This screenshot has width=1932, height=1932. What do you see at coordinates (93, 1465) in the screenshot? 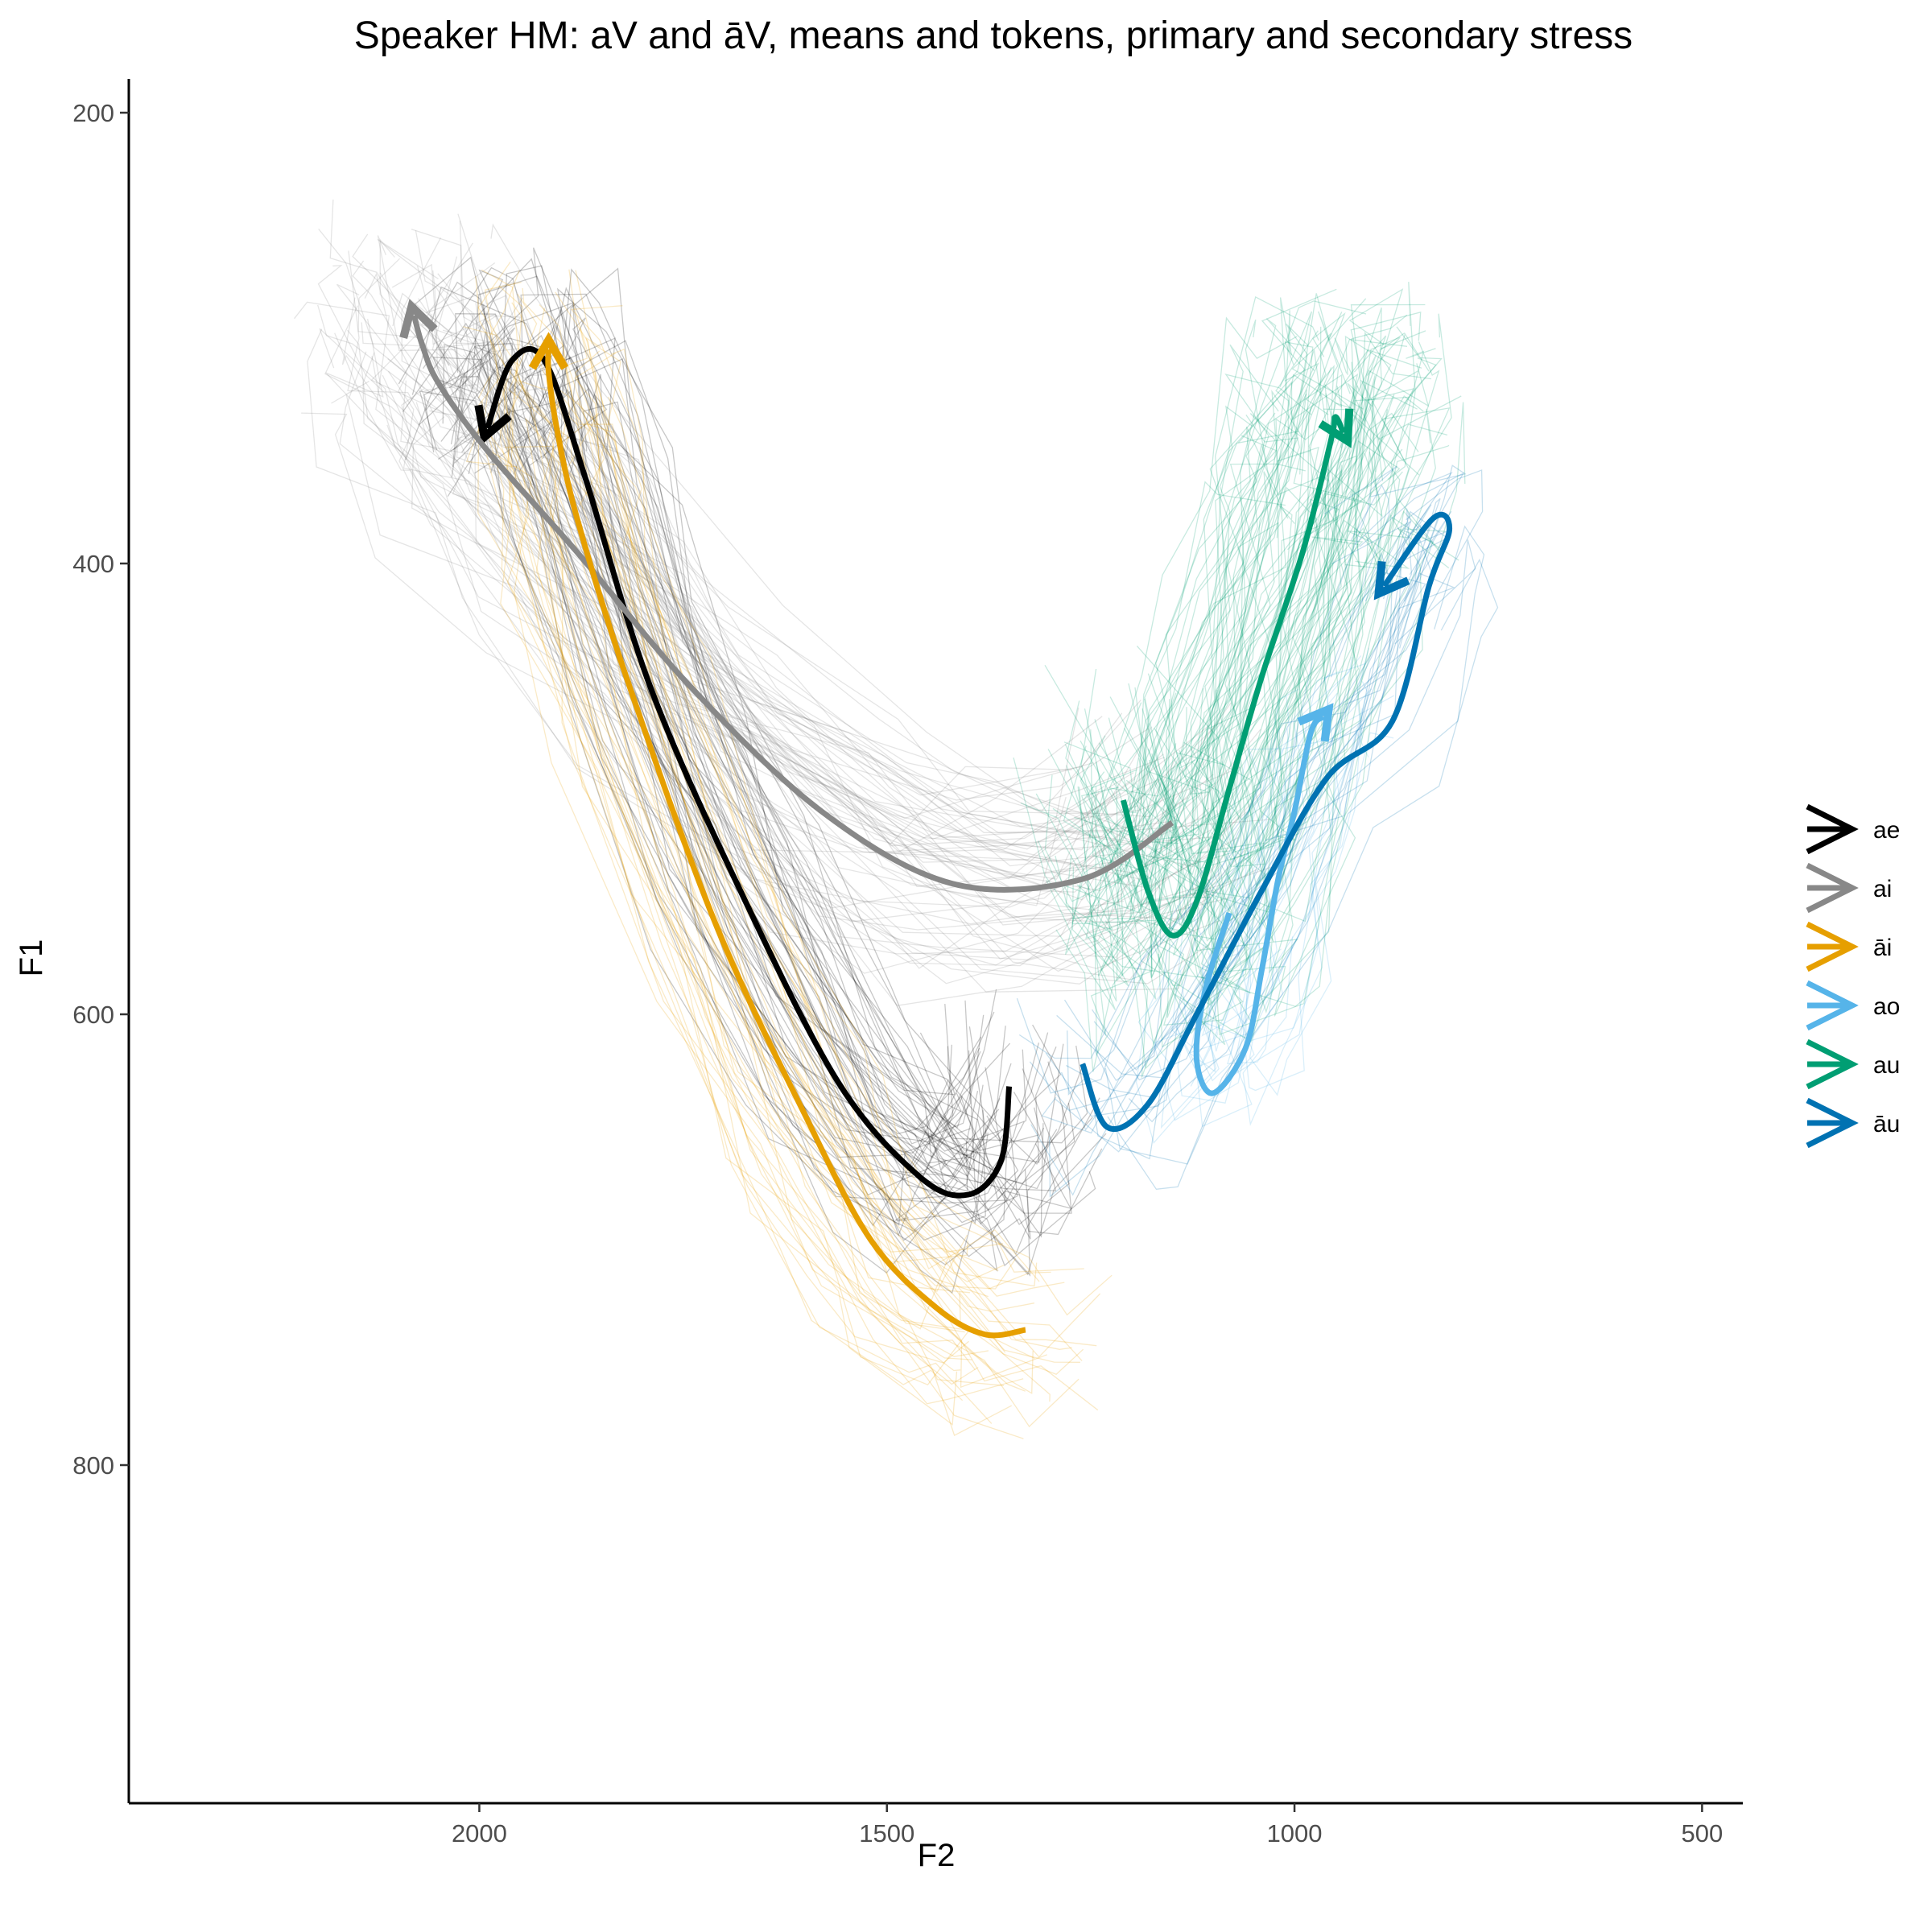
I see `y-tick-label: 800` at bounding box center [93, 1465].